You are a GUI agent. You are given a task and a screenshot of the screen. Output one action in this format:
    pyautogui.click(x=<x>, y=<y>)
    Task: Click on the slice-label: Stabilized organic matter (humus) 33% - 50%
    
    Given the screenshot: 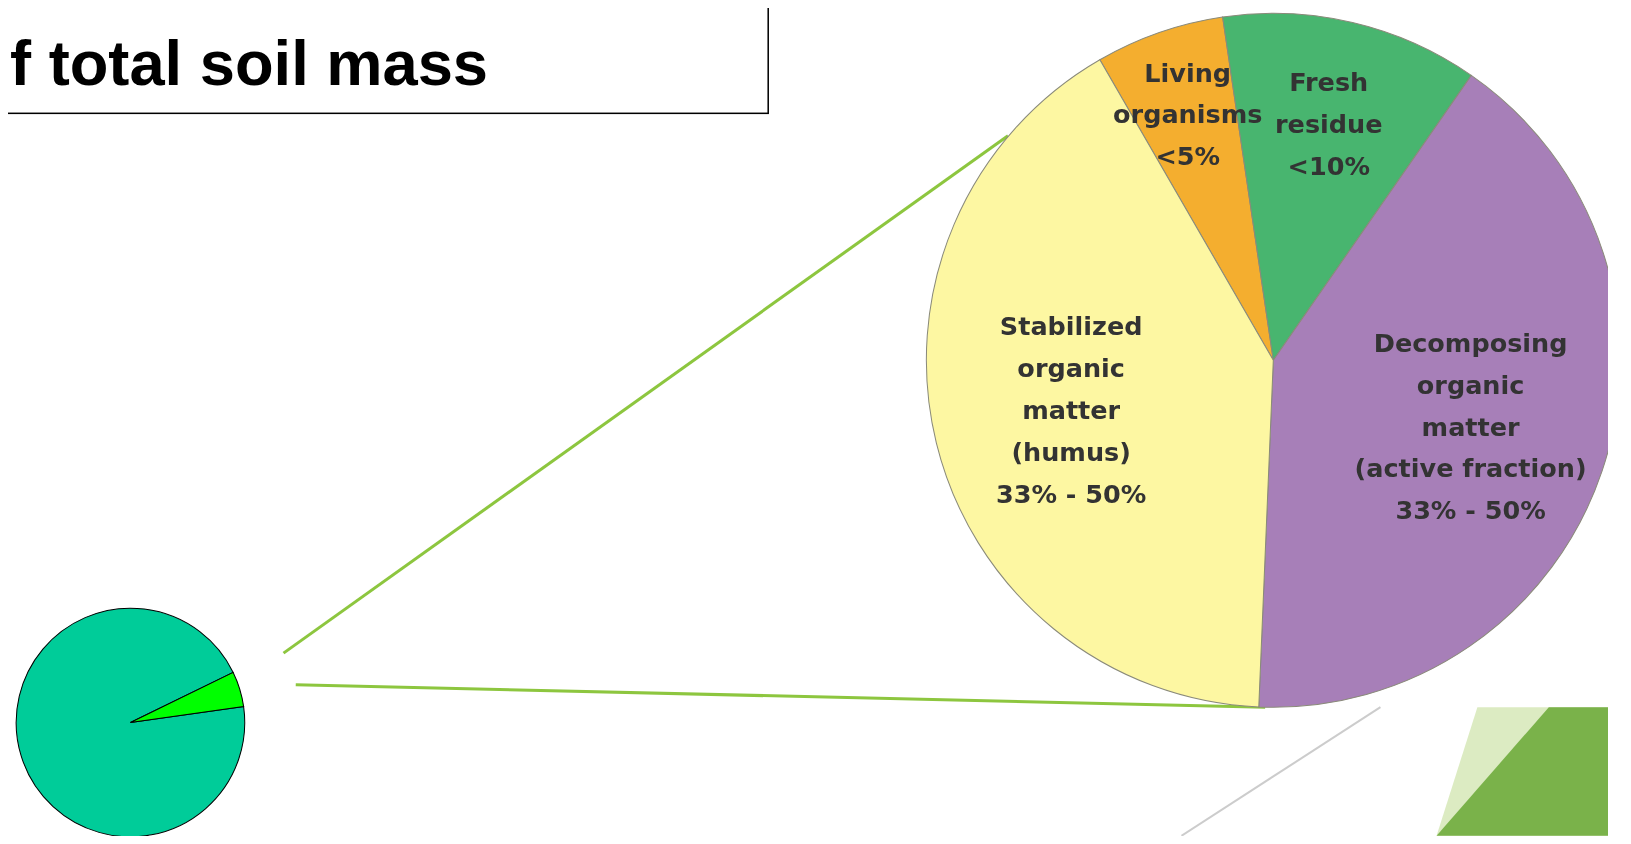 What is the action you would take?
    pyautogui.click(x=1071, y=410)
    